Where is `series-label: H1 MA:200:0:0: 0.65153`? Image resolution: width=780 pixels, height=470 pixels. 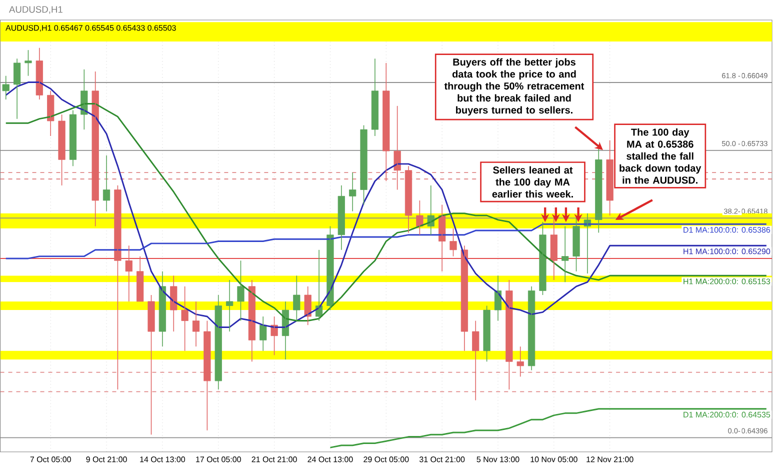 series-label: H1 MA:200:0:0: 0.65153 is located at coordinates (727, 281).